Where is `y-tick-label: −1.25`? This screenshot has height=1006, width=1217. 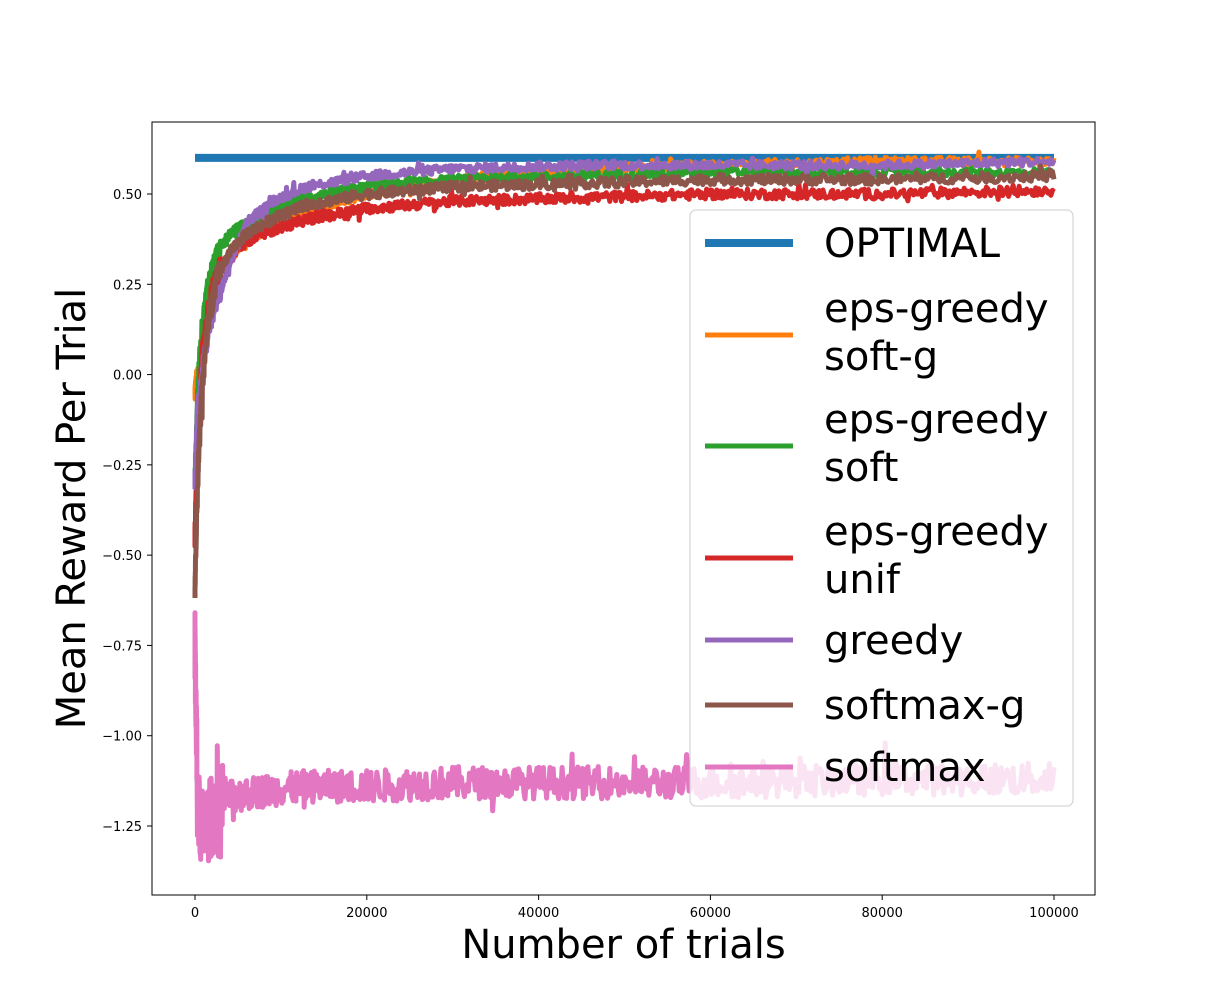 y-tick-label: −1.25 is located at coordinates (122, 827).